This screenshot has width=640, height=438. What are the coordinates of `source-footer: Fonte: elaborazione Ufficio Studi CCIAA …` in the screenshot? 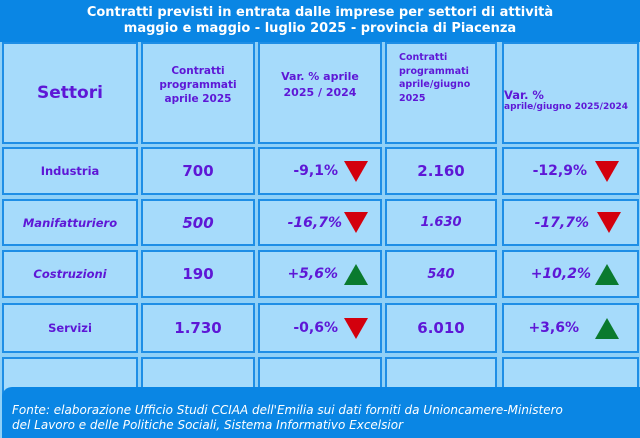 It's located at (321, 412).